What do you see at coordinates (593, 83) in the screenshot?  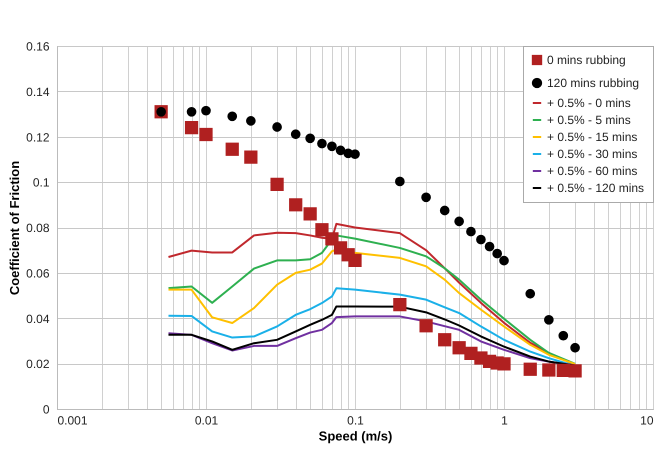 I see `legend-label: 120 mins rubbing` at bounding box center [593, 83].